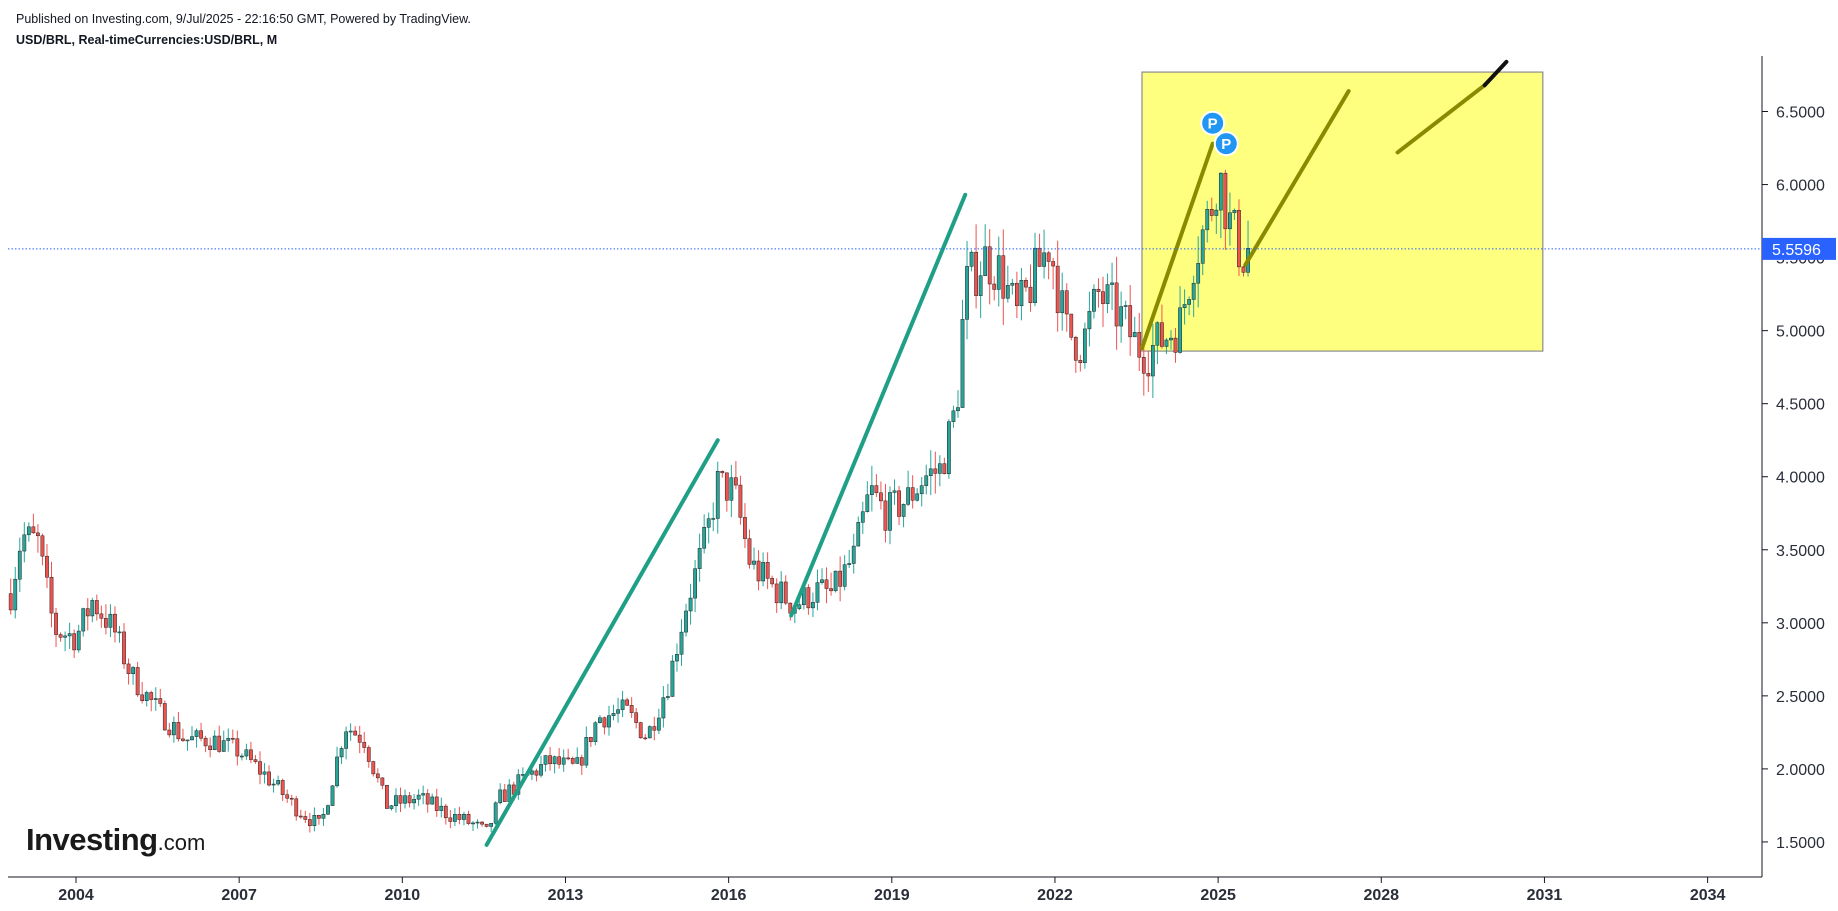  Describe the element at coordinates (1213, 124) in the screenshot. I see `pivot-label: P` at that location.